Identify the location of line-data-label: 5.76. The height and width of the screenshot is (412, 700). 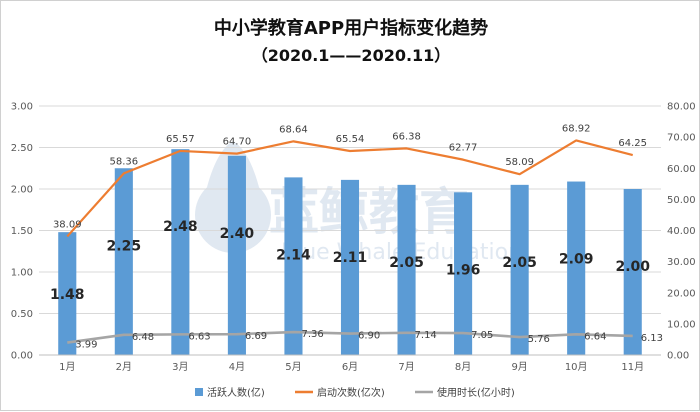
(539, 339).